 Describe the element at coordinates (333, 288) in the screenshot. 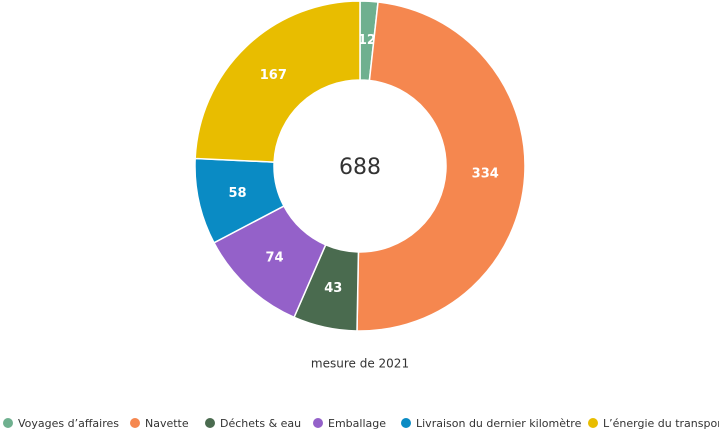

I see `data-label: 43` at that location.